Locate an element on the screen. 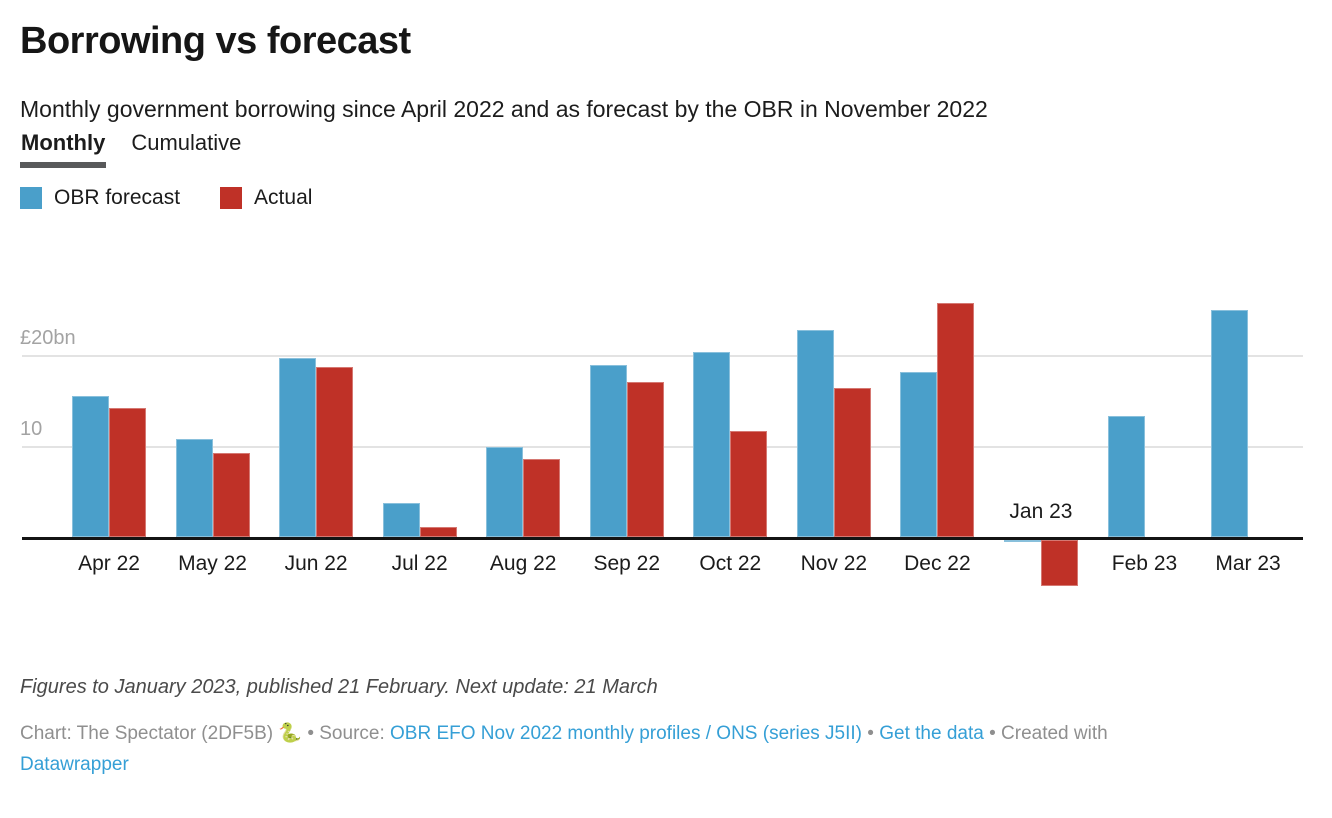  credit-text: Chart: The Spectator (2DF5B) is located at coordinates (149, 733).